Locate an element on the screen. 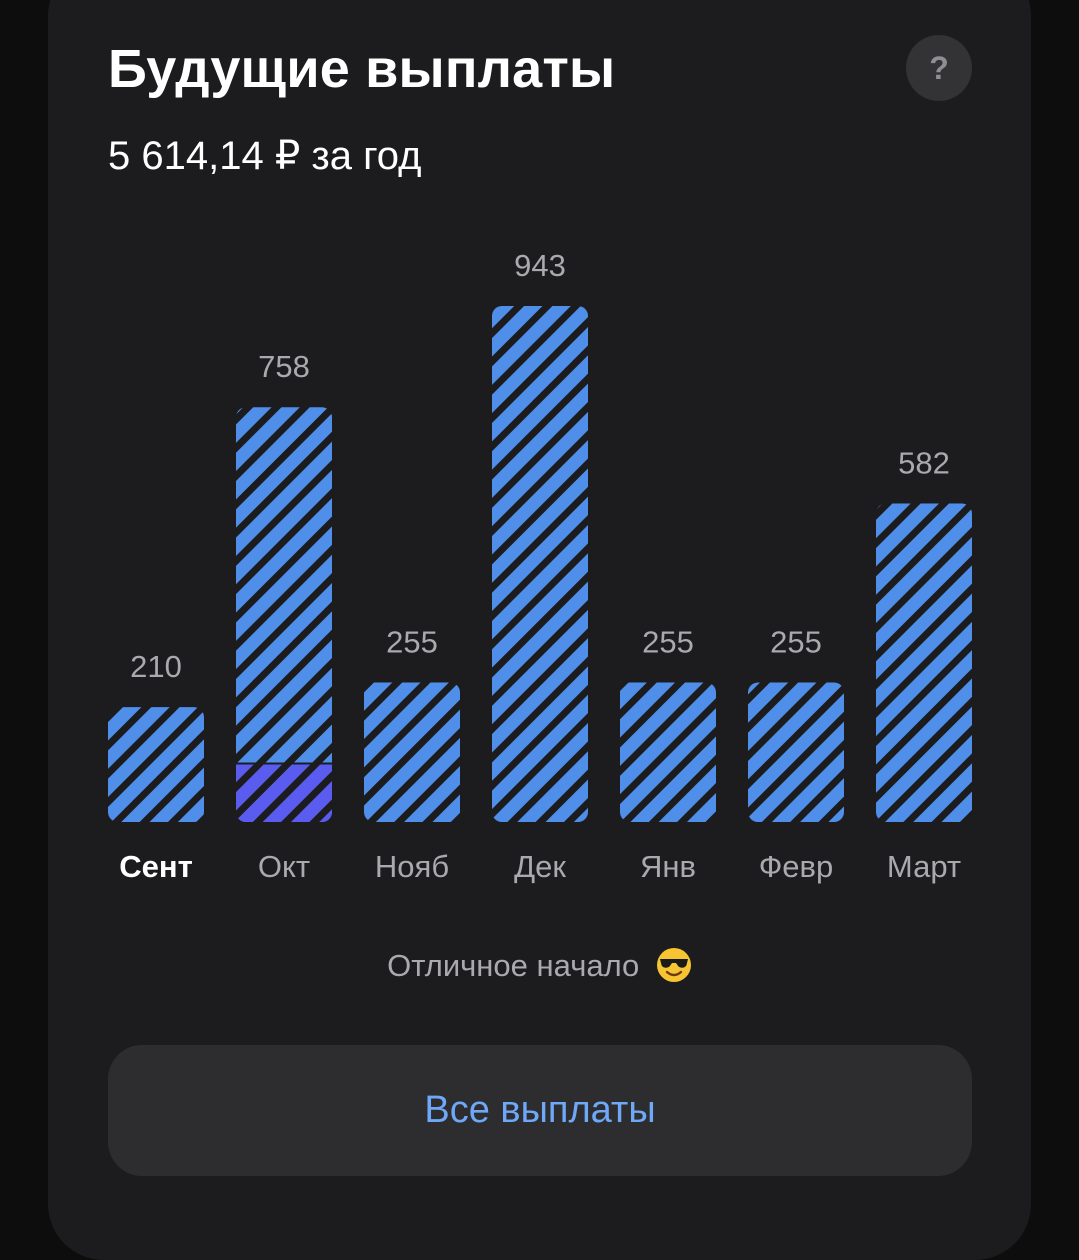  value-label-3: 255 is located at coordinates (412, 641).